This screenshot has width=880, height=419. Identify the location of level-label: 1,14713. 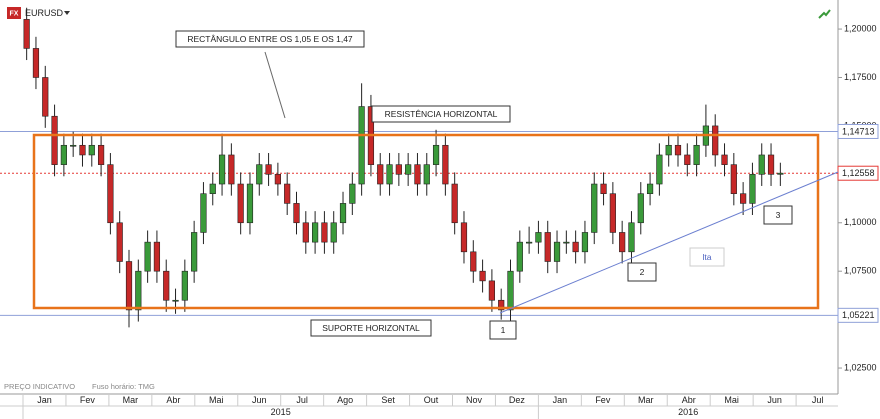
(858, 131).